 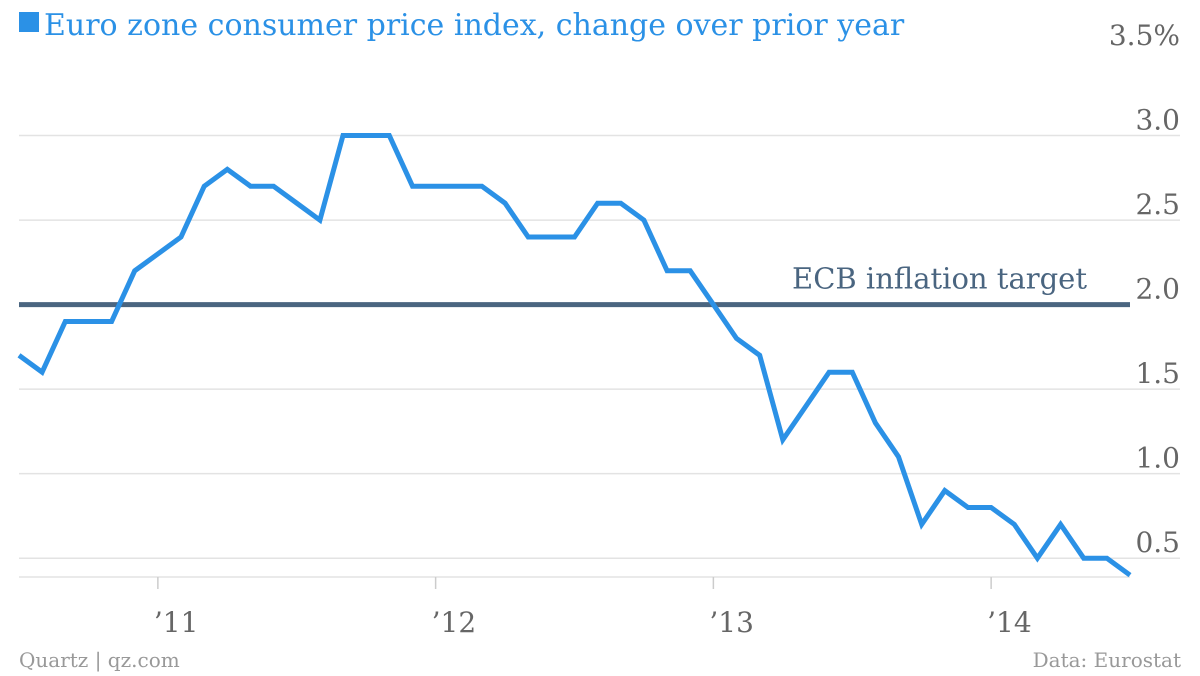 I want to click on y-tick-label: 1.0, so click(x=1157, y=458).